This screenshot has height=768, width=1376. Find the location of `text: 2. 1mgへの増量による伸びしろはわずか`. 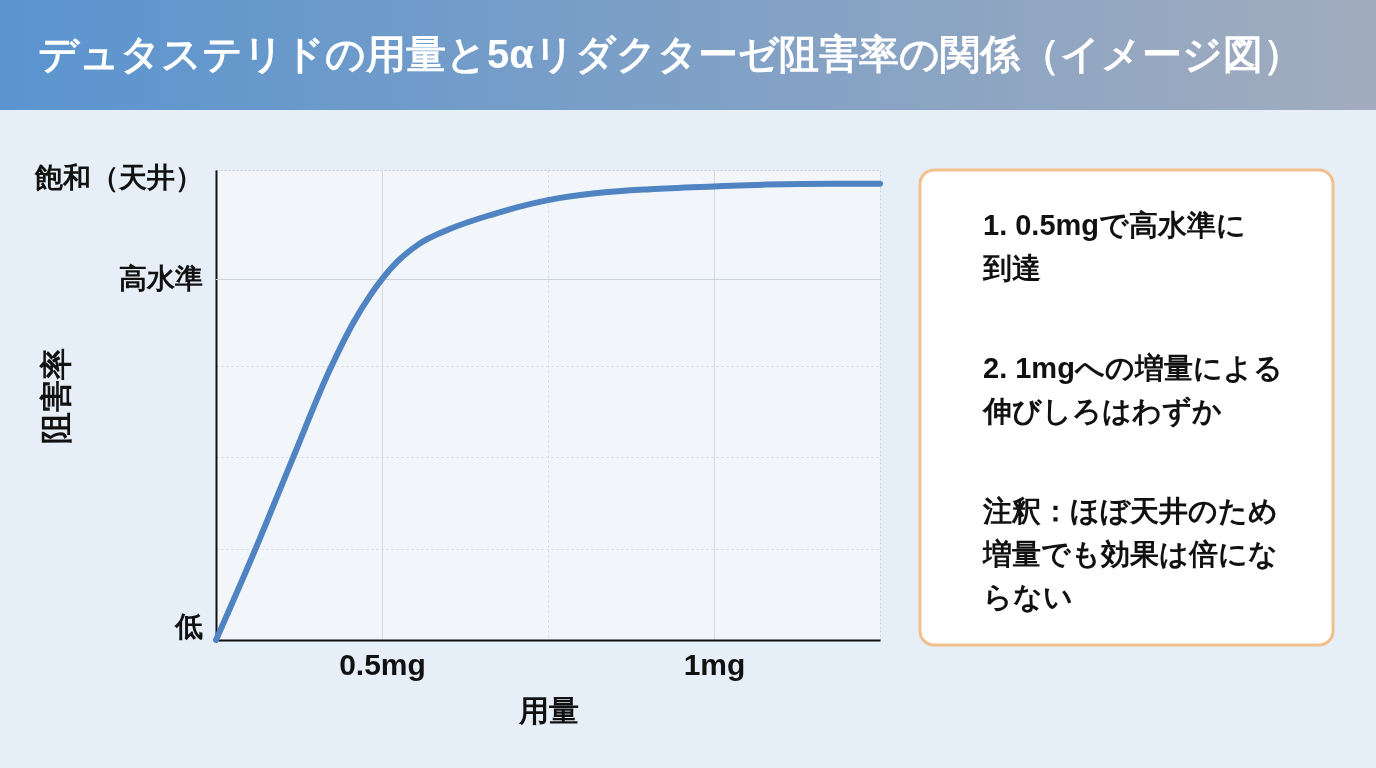

text: 2. 1mgへの増量による伸びしろはわずか is located at coordinates (1132, 390).